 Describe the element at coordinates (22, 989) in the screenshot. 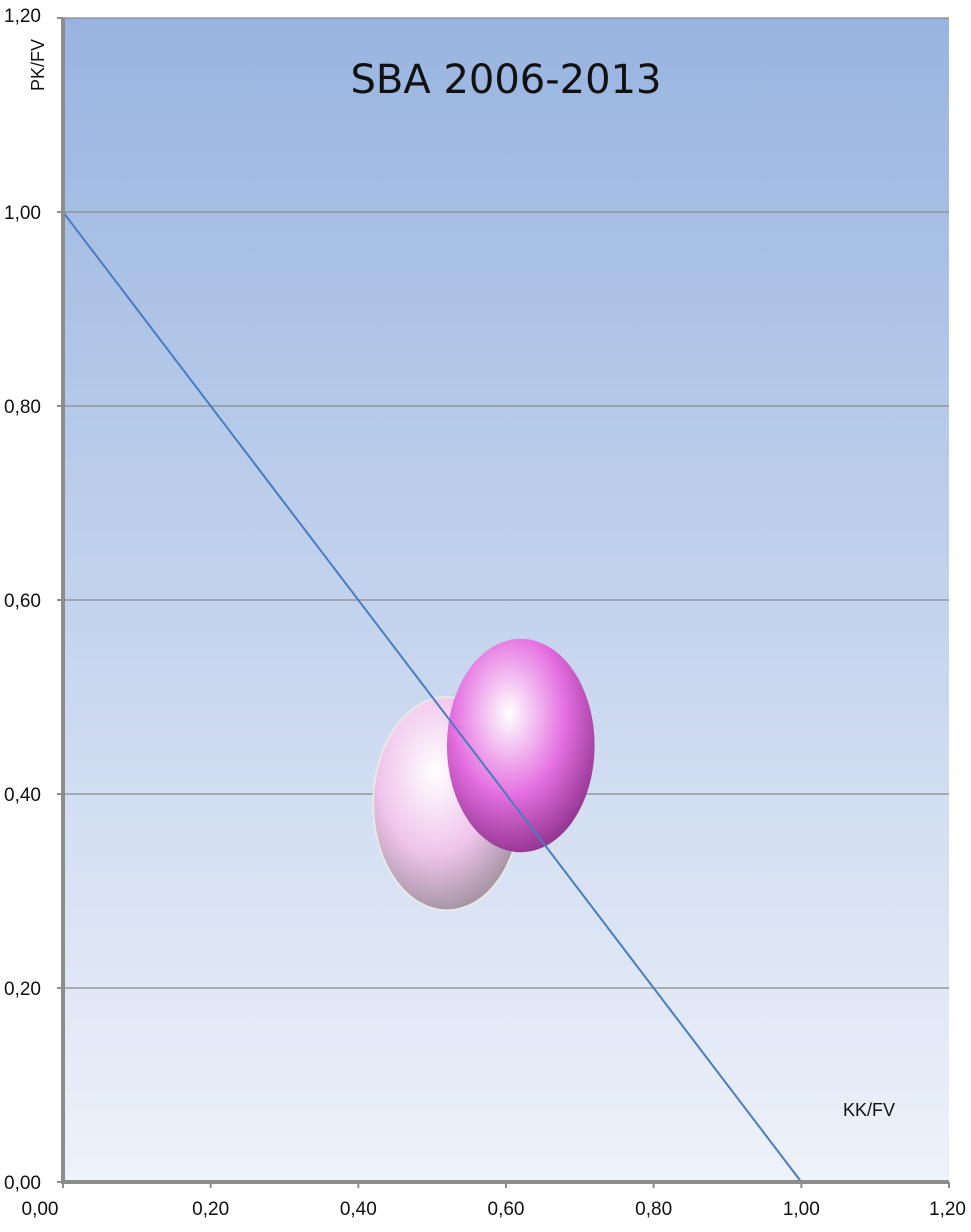

I see `y-tick-label: 0,20` at that location.